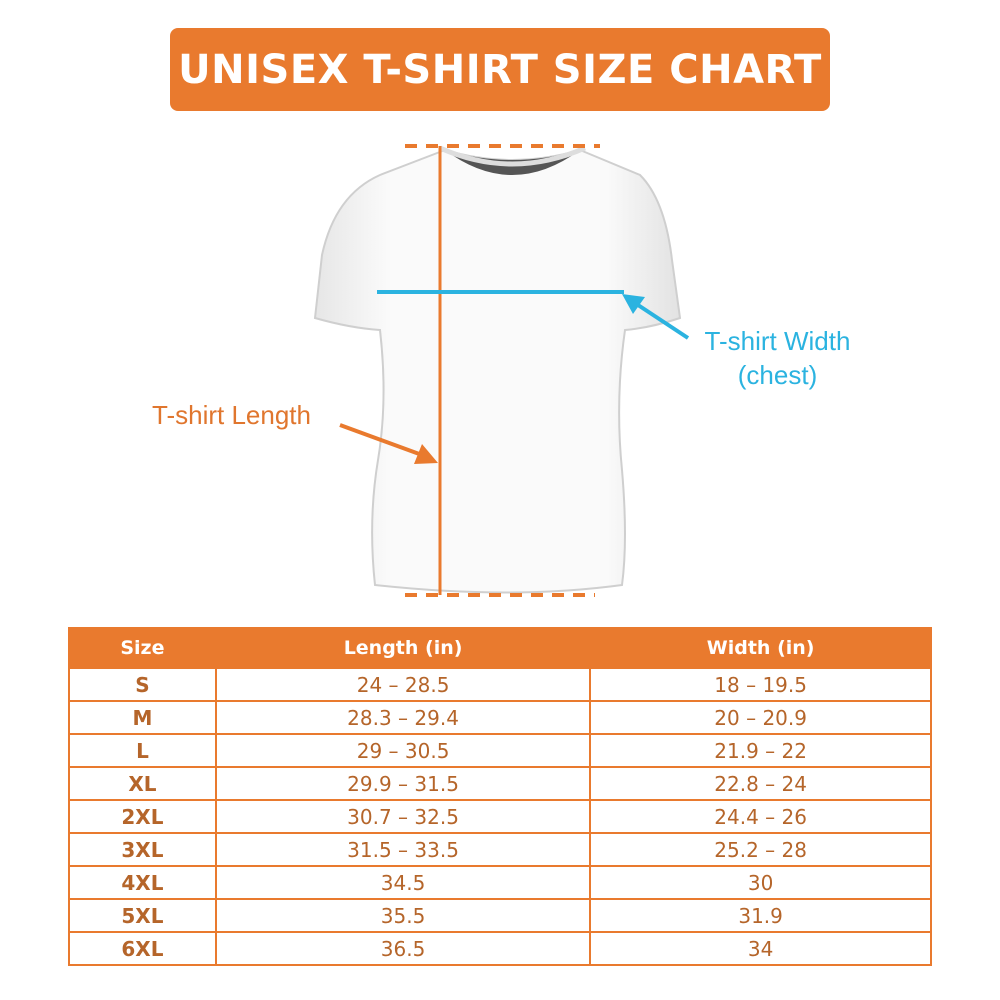  I want to click on table-row: 5XL 35.5 31.9, so click(500, 915).